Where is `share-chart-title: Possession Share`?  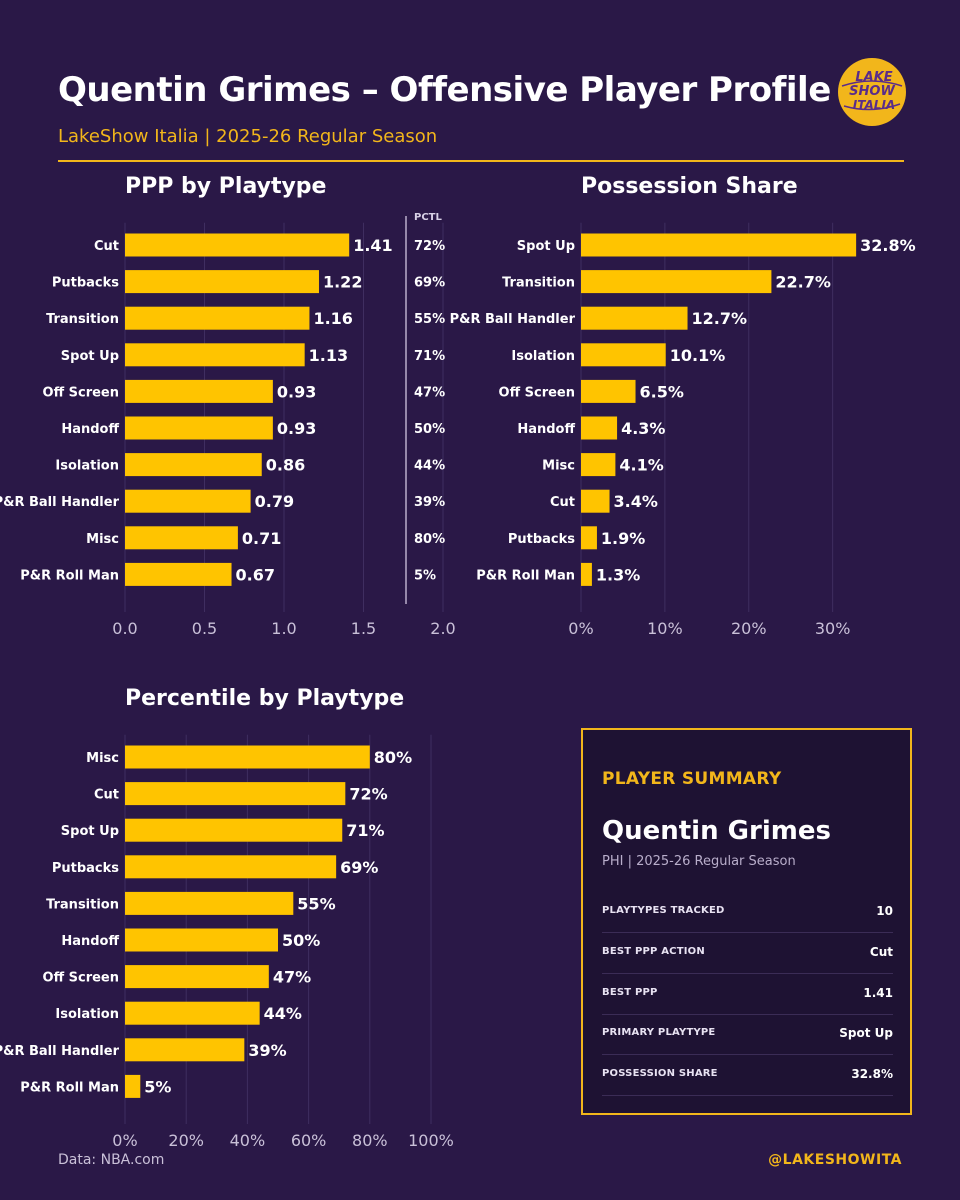 share-chart-title: Possession Share is located at coordinates (689, 186).